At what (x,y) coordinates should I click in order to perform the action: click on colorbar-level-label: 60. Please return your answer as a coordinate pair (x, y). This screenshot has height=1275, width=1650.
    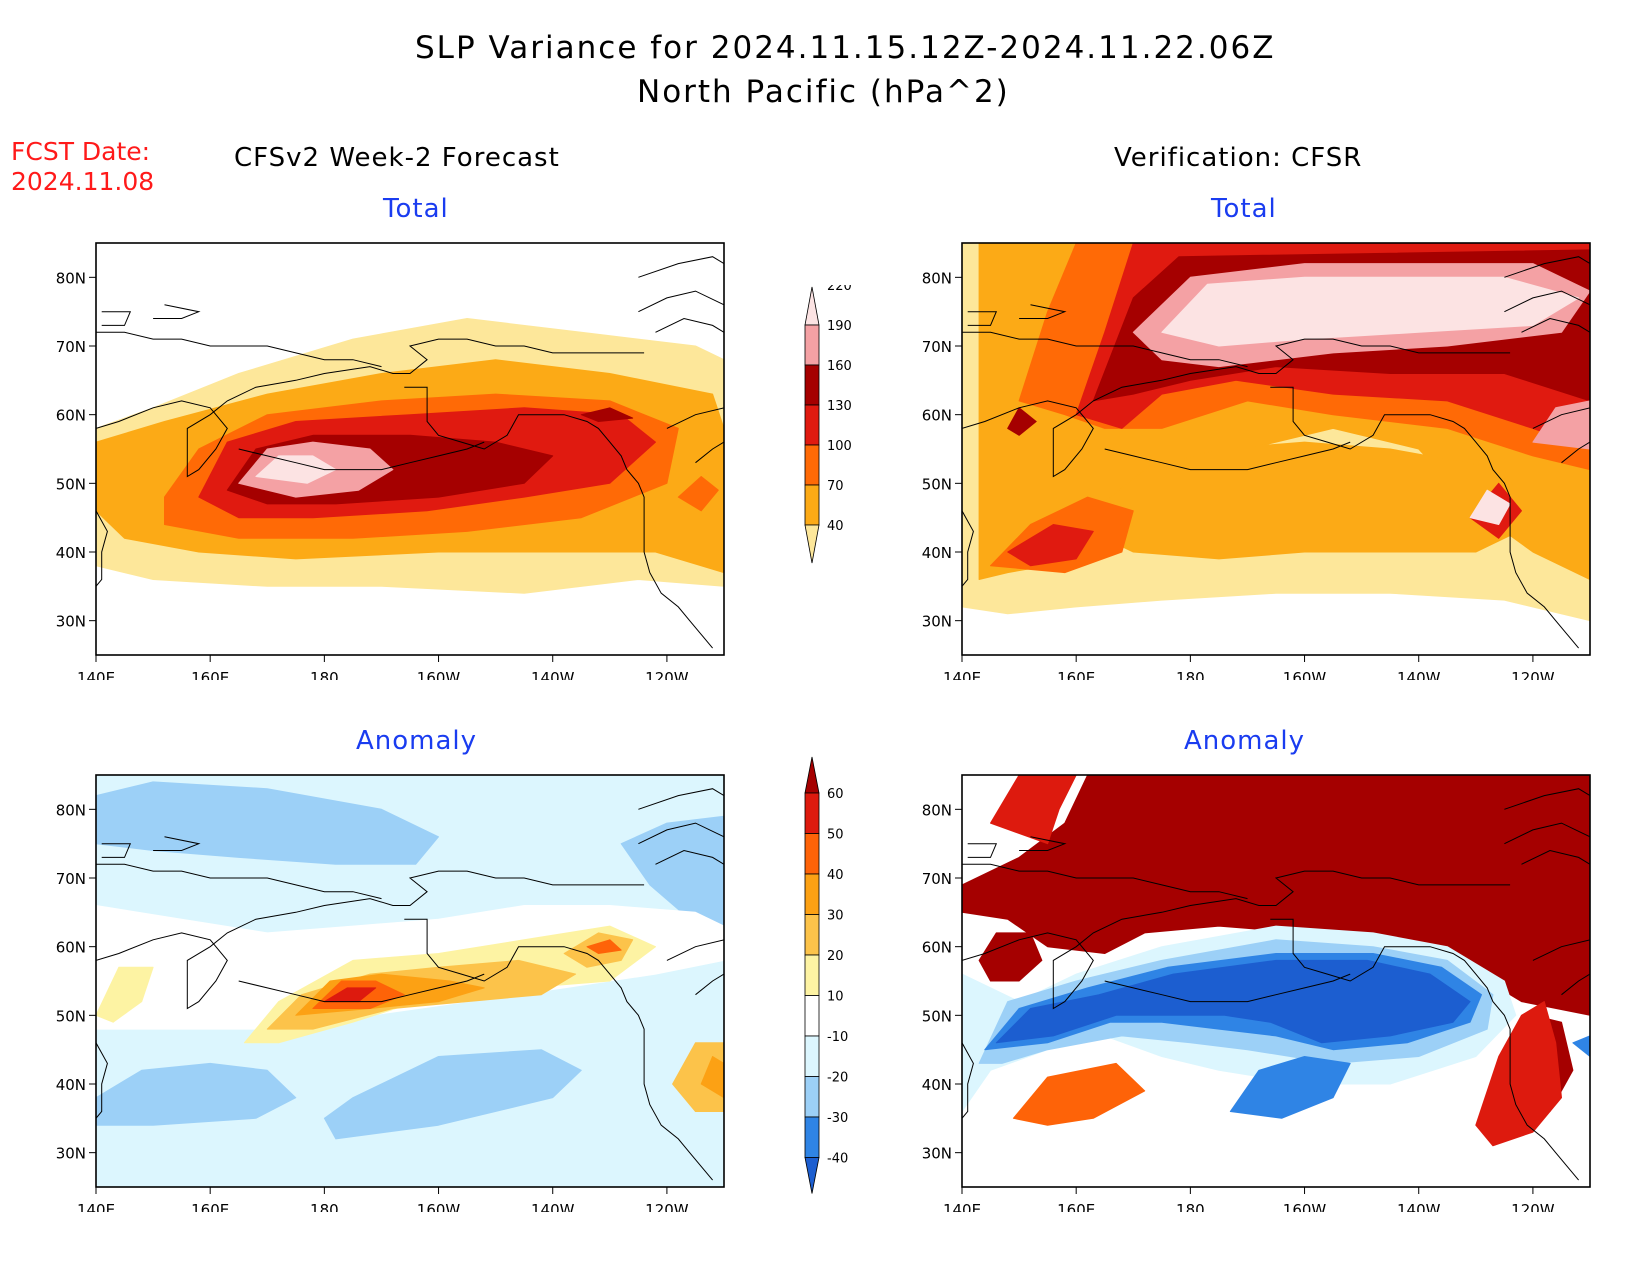
    Looking at the image, I should click on (835, 794).